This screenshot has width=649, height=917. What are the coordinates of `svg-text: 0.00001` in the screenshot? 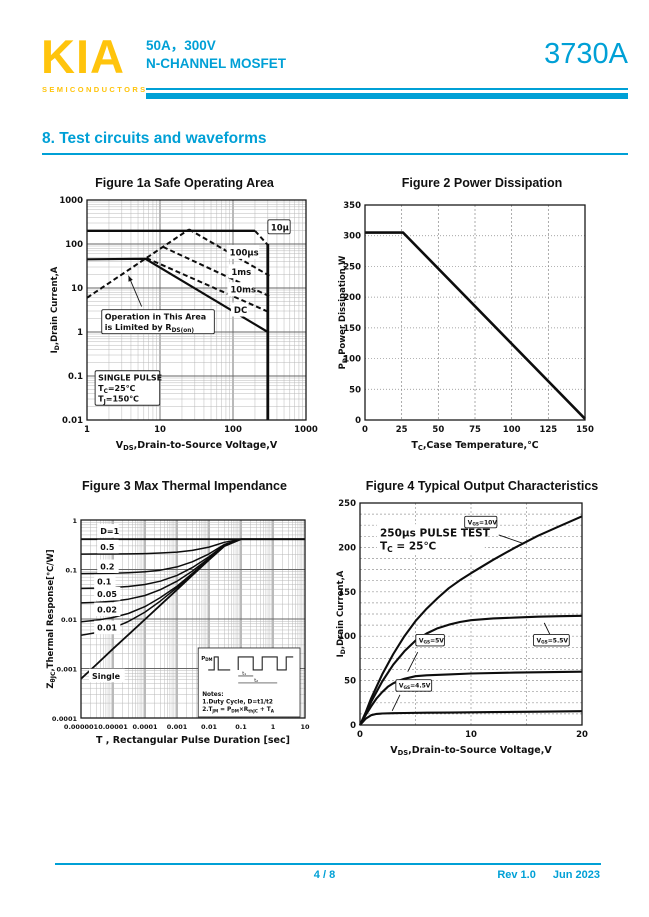 It's located at (113, 727).